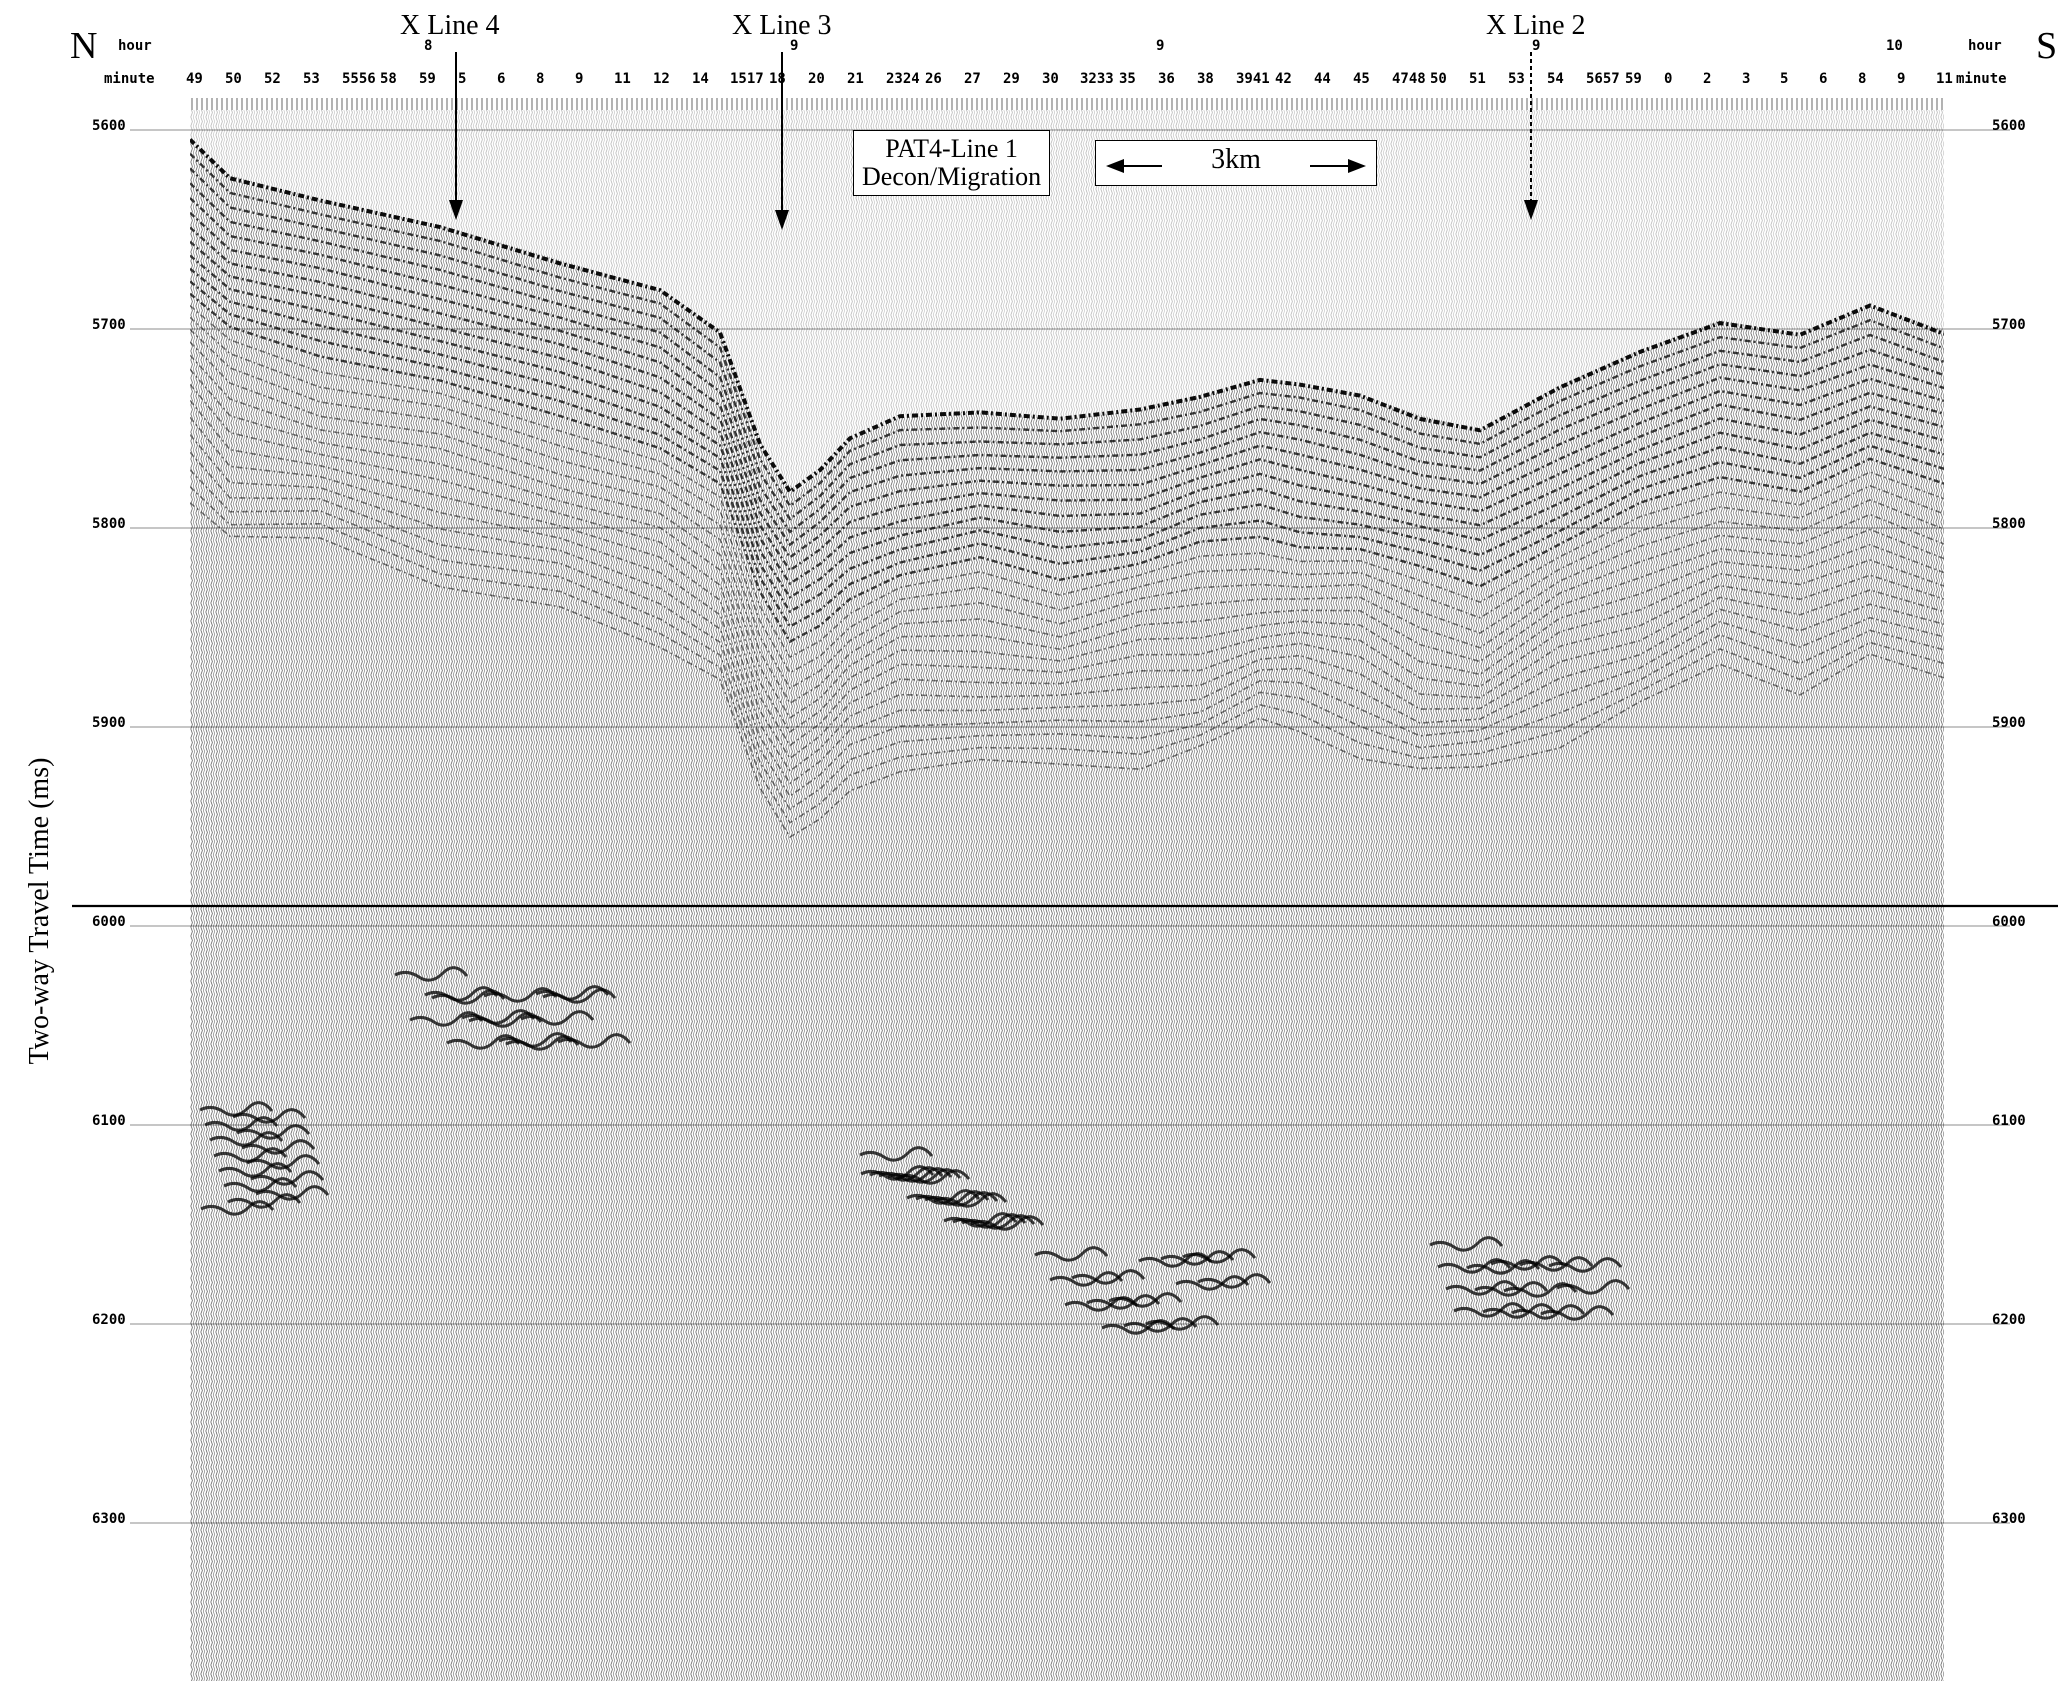  Describe the element at coordinates (903, 79) in the screenshot. I see `minute-value: 2324` at that location.